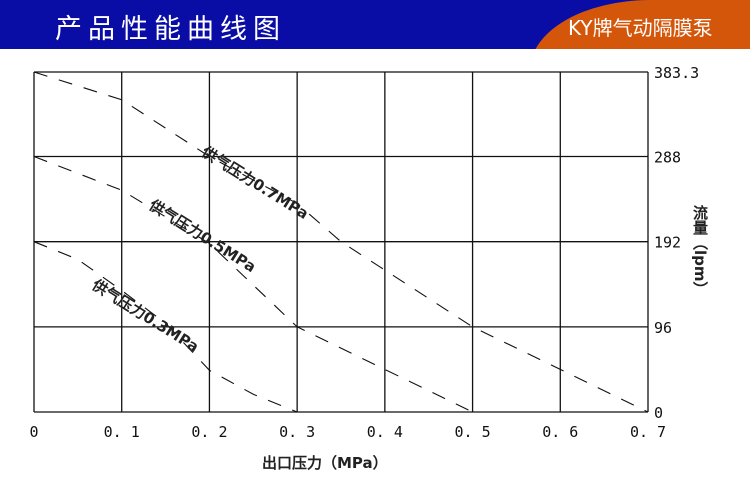 The height and width of the screenshot is (496, 750). I want to click on series-line, so click(165, 327).